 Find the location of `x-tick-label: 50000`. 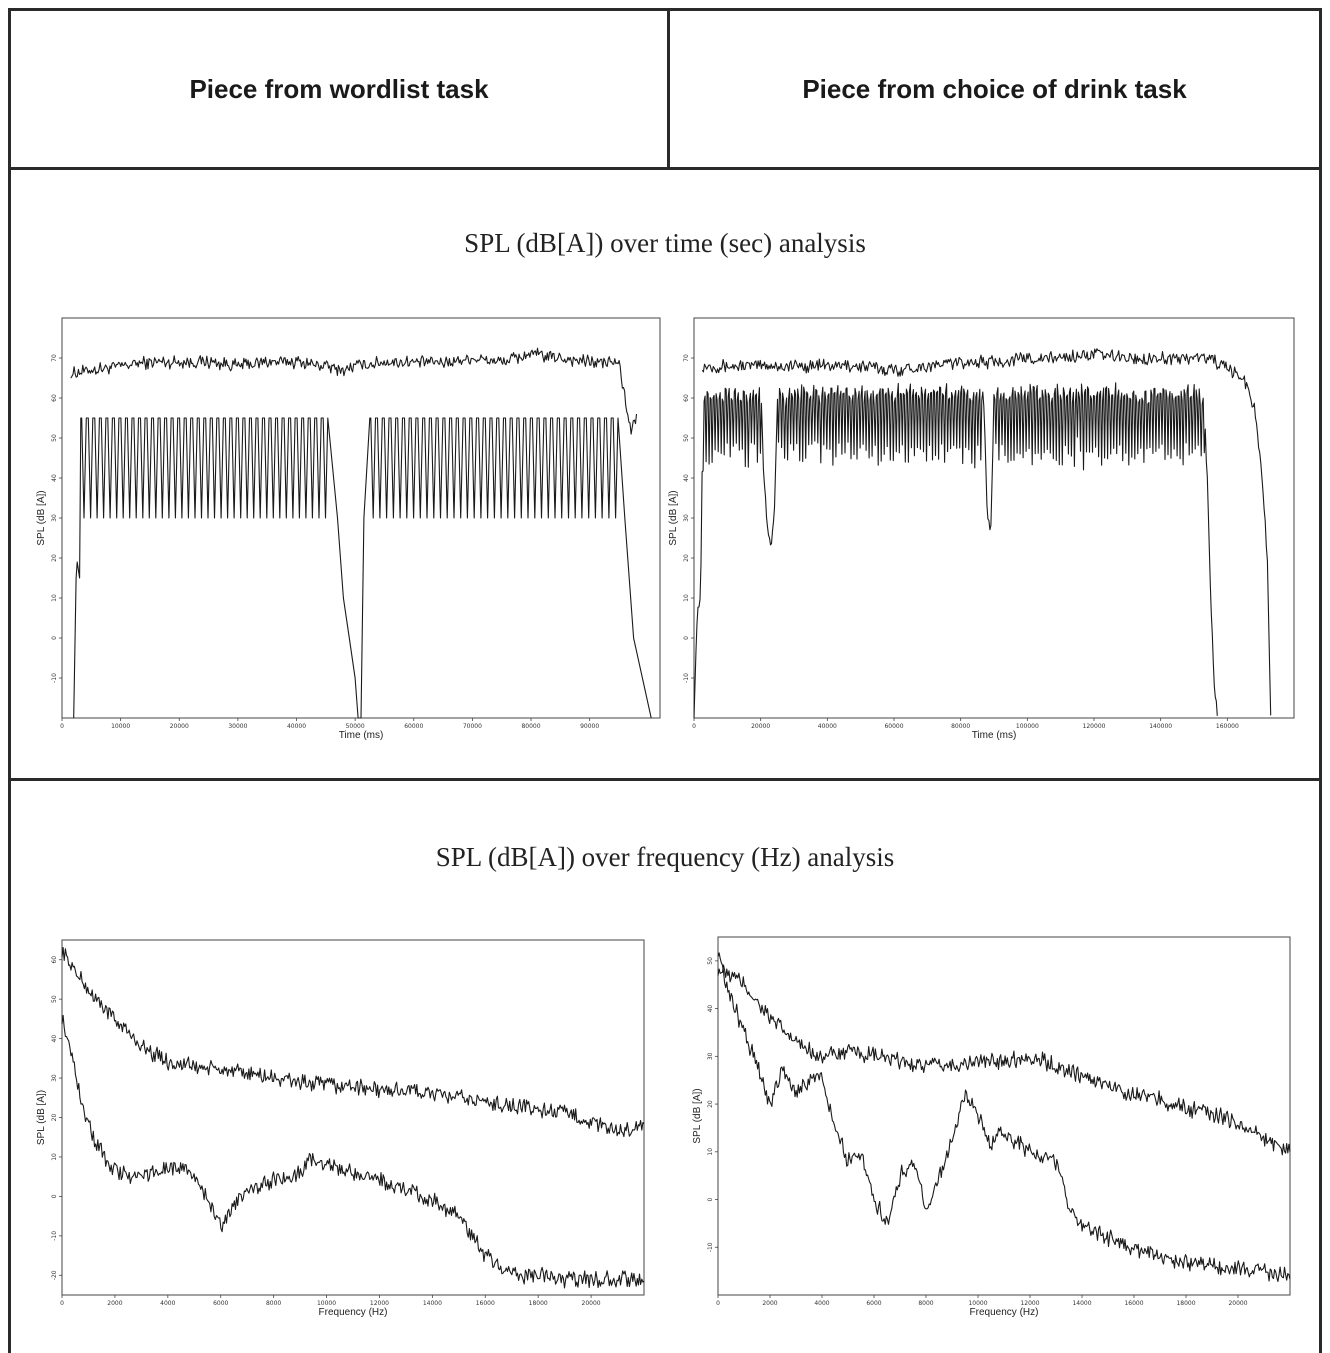

x-tick-label: 50000 is located at coordinates (355, 726).